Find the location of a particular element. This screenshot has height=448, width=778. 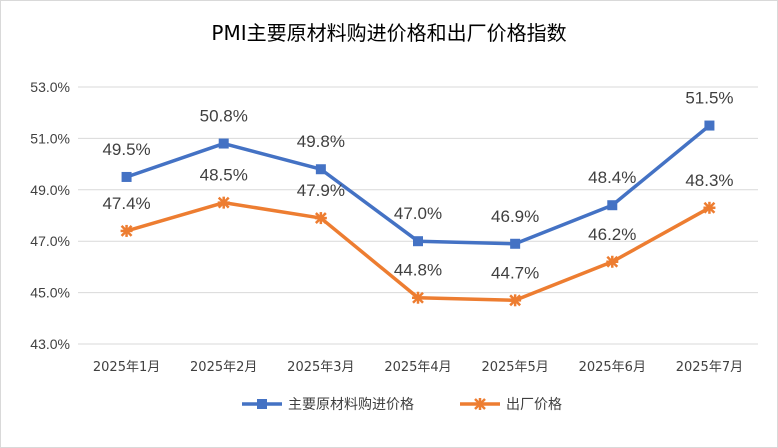

legend: 主要原材料购进价格 出厂价格 is located at coordinates (402, 405).